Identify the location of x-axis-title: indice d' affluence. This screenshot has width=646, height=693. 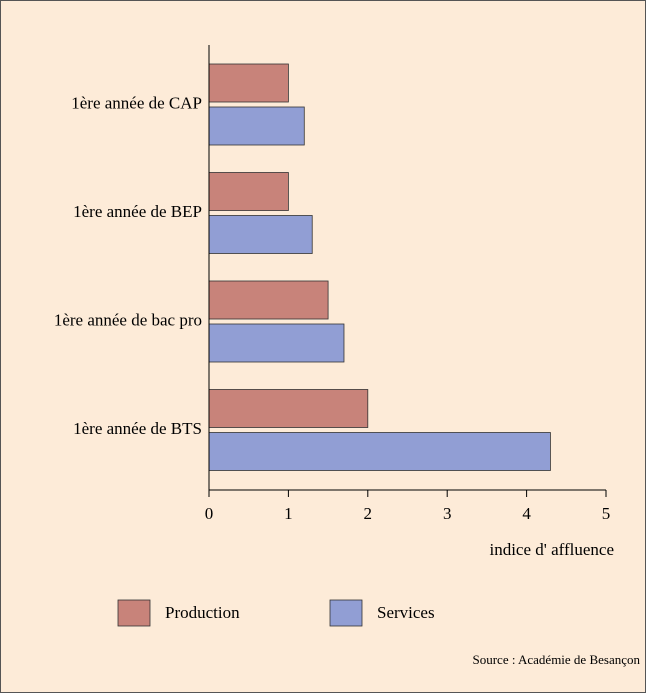
(551, 549).